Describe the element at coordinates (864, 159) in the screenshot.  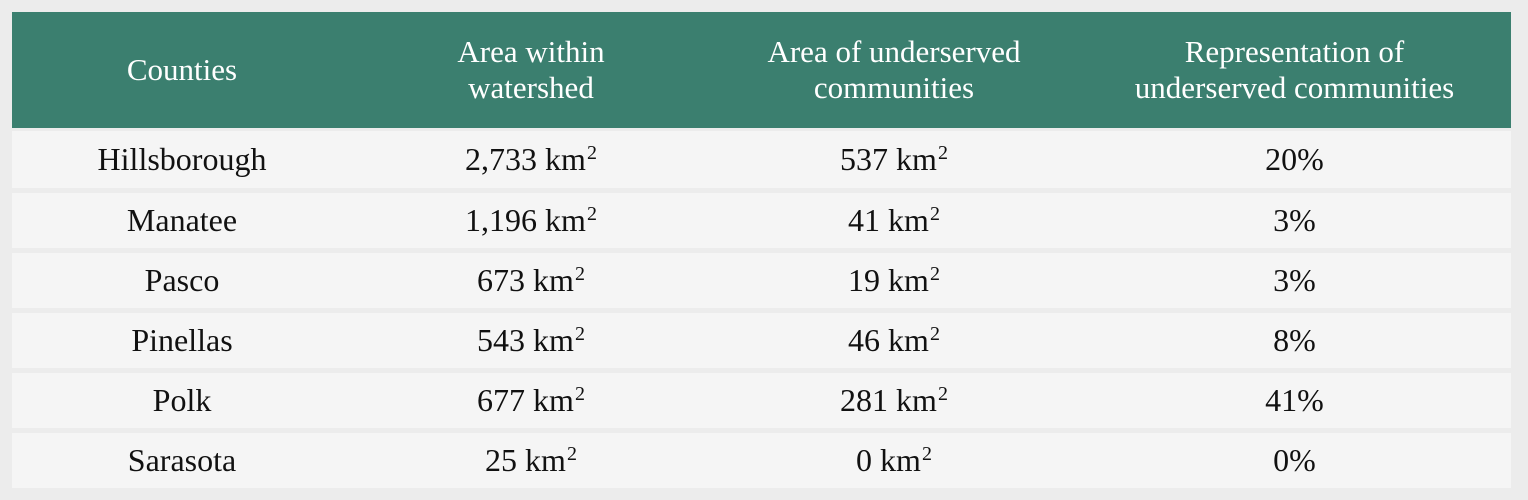
I see `underserved-value: 537` at that location.